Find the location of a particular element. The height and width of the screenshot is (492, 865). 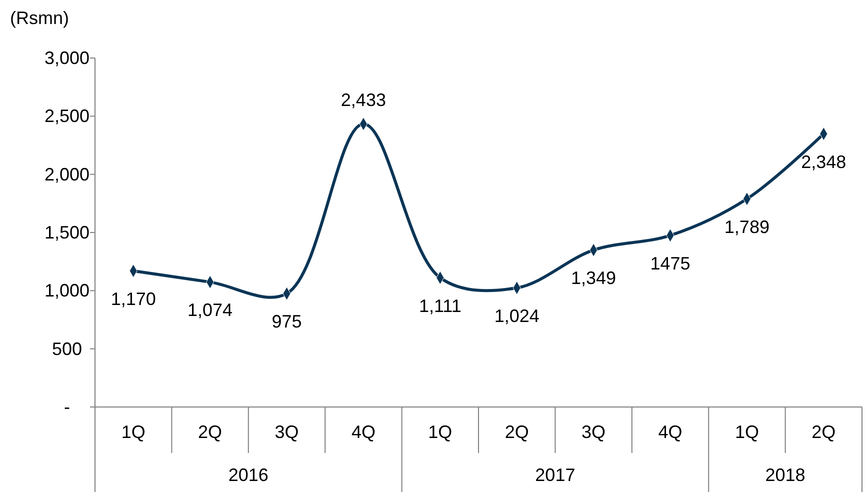

text: 1,111 is located at coordinates (440, 306).